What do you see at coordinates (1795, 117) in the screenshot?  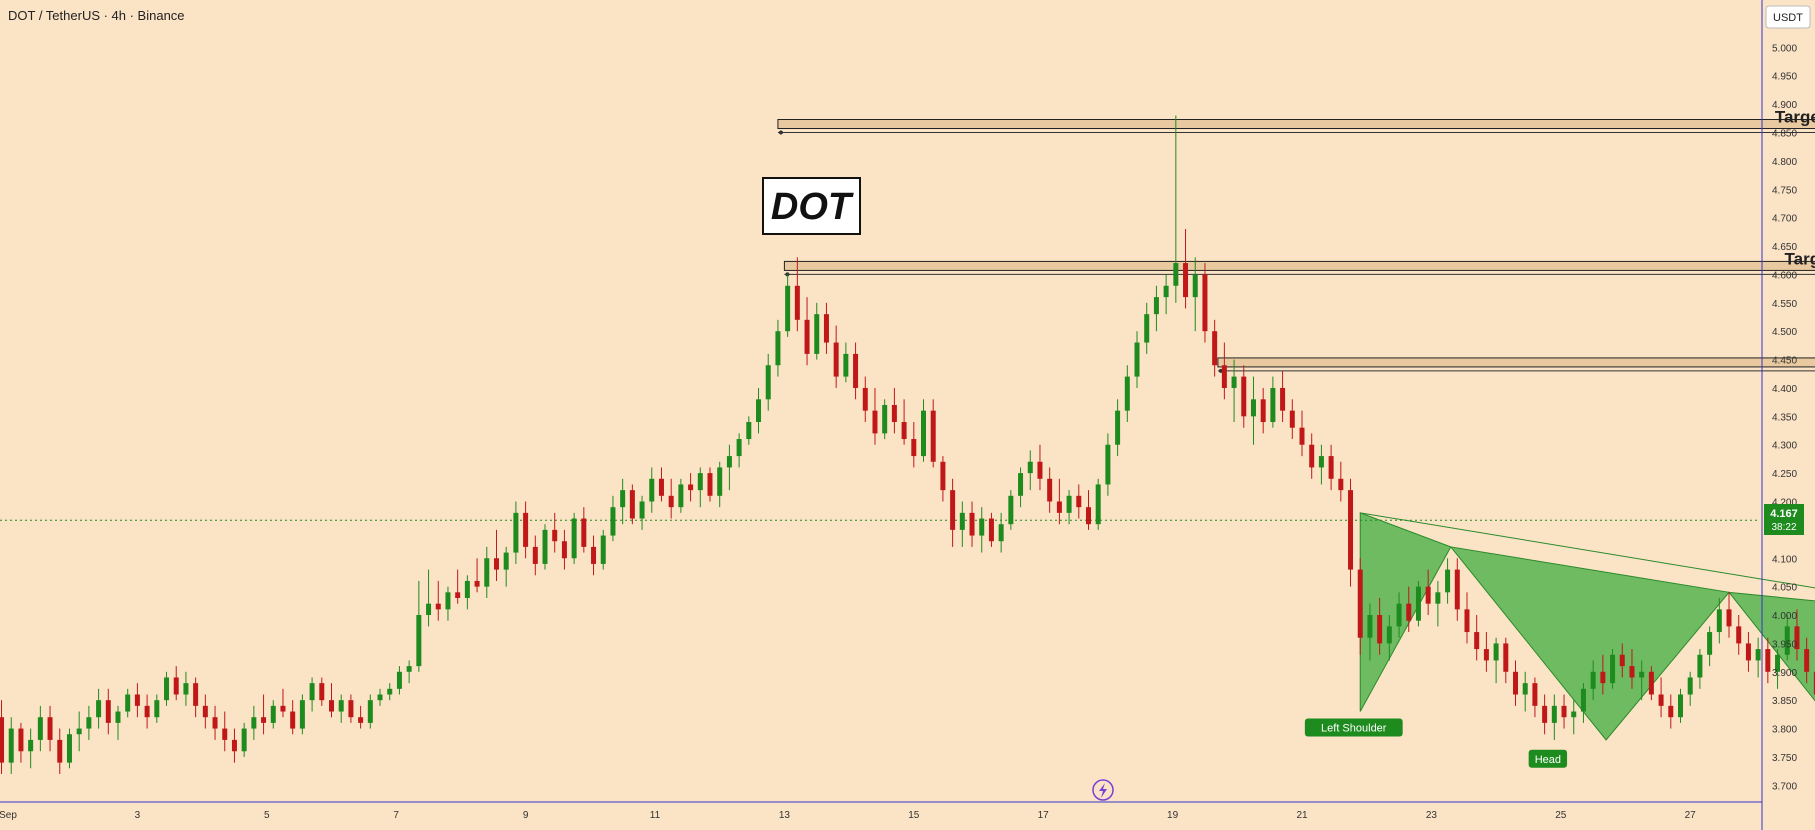 I see `target-label: Target` at bounding box center [1795, 117].